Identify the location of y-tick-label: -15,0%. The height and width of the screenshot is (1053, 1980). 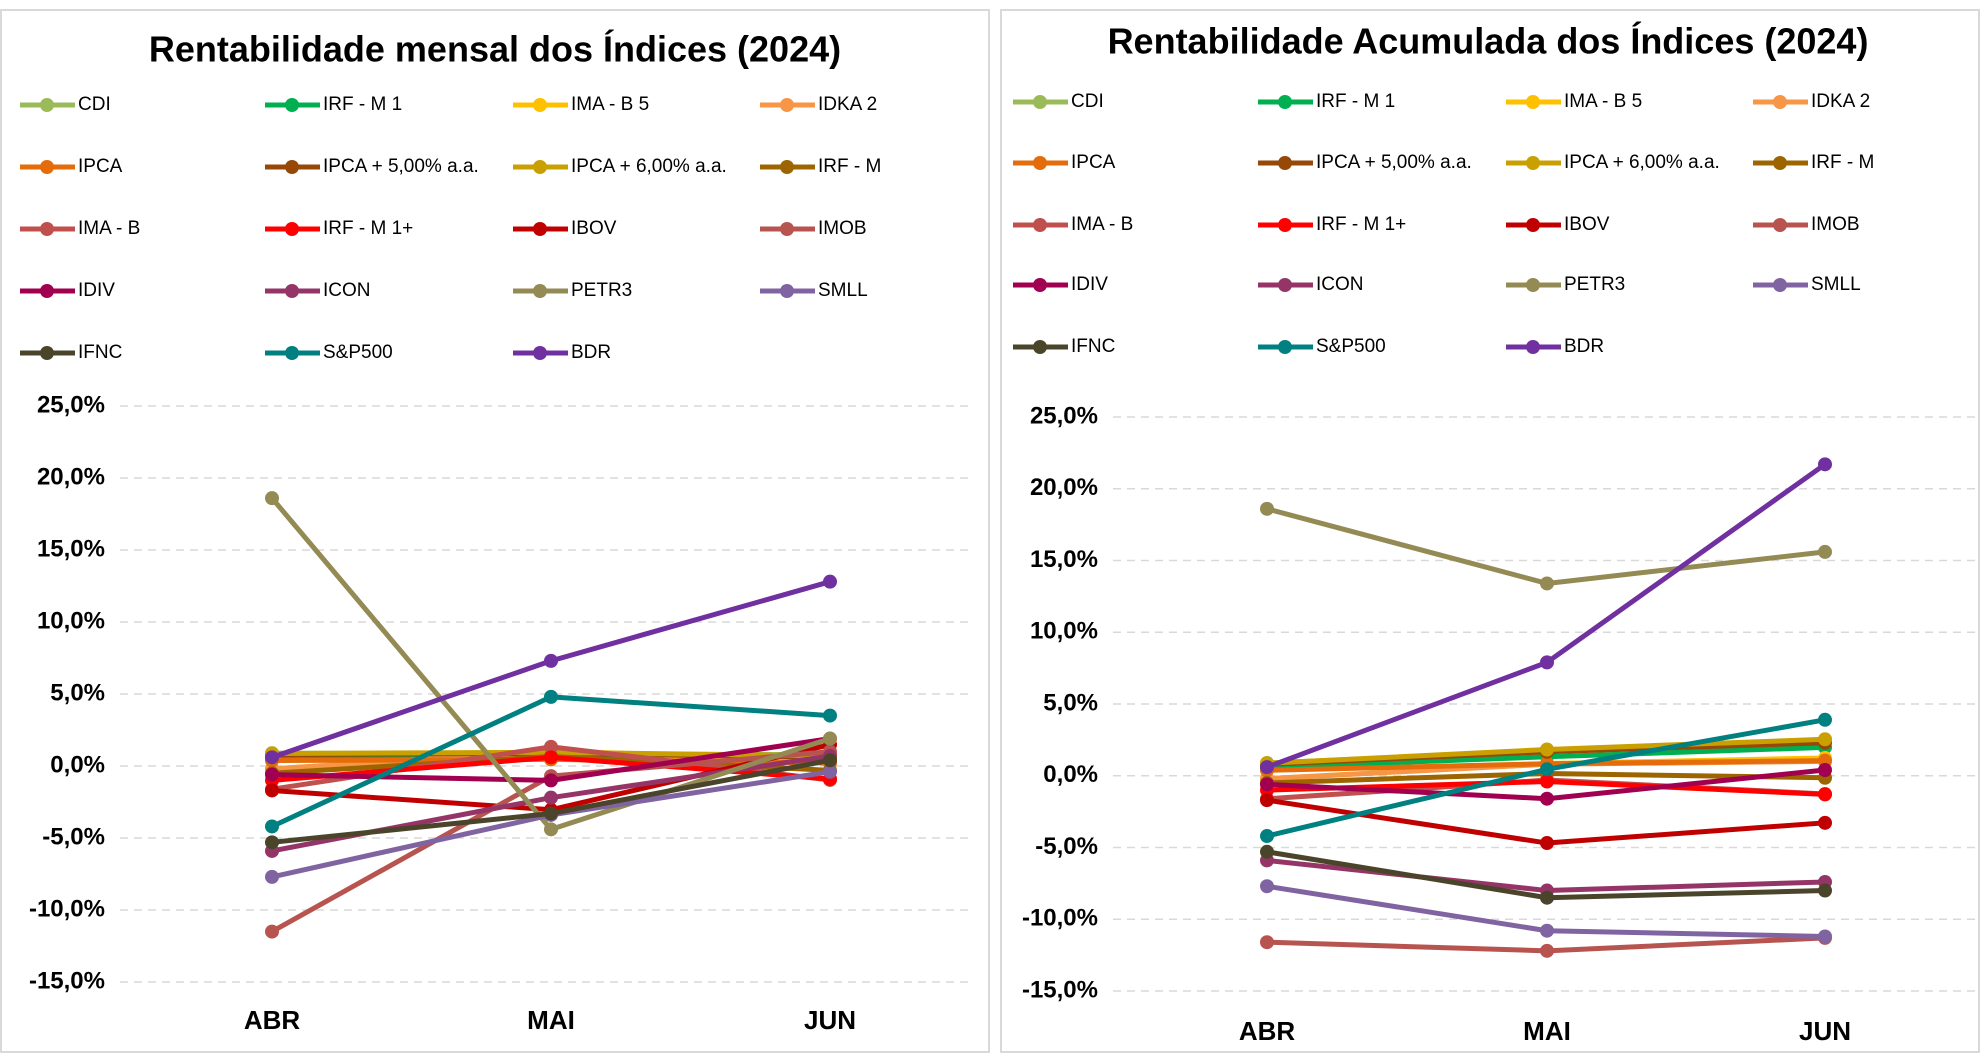
(67, 980).